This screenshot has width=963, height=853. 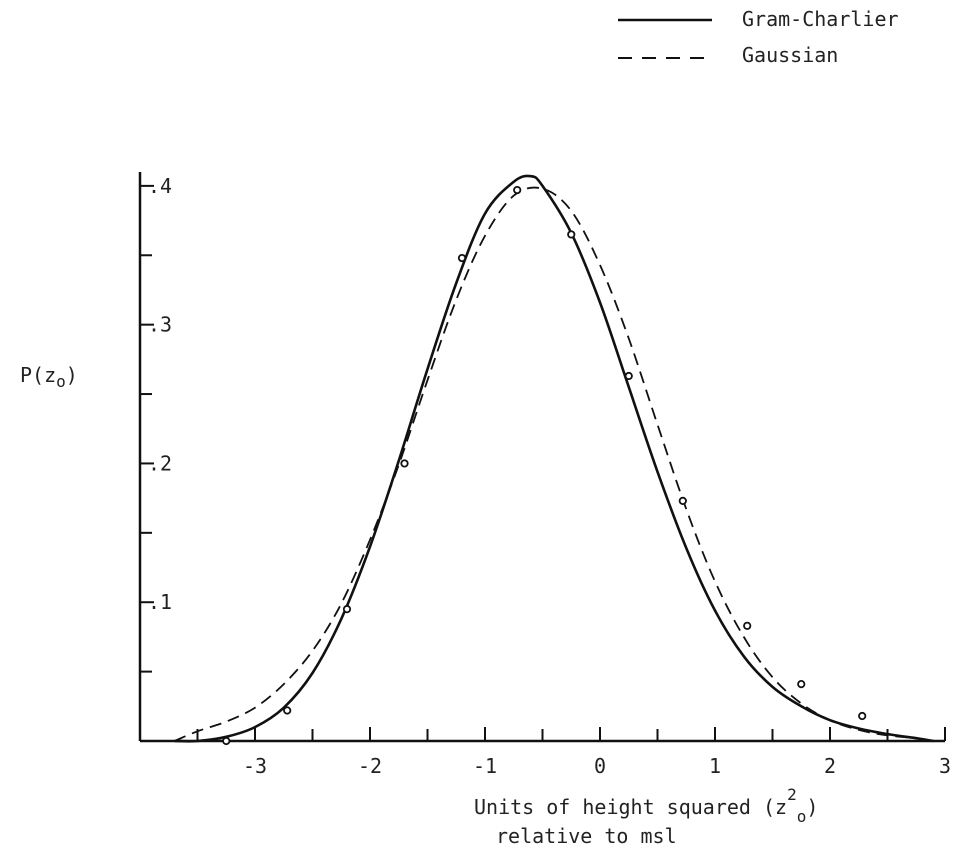 What do you see at coordinates (945, 766) in the screenshot?
I see `x-tick-label: 3` at bounding box center [945, 766].